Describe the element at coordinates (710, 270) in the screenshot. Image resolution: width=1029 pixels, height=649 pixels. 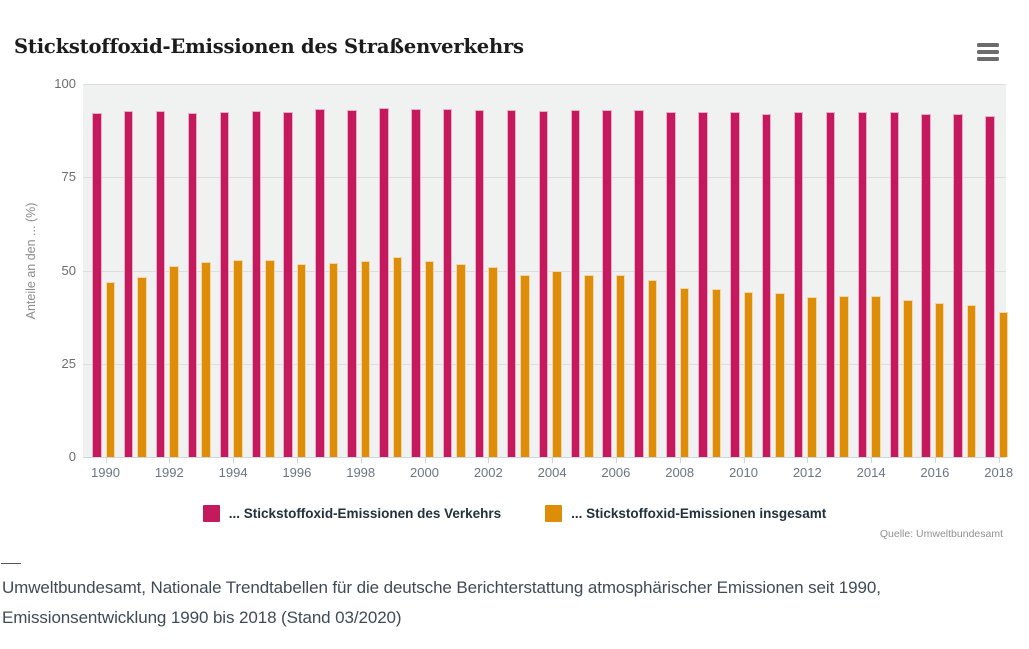
I see `bar-group-2009` at that location.